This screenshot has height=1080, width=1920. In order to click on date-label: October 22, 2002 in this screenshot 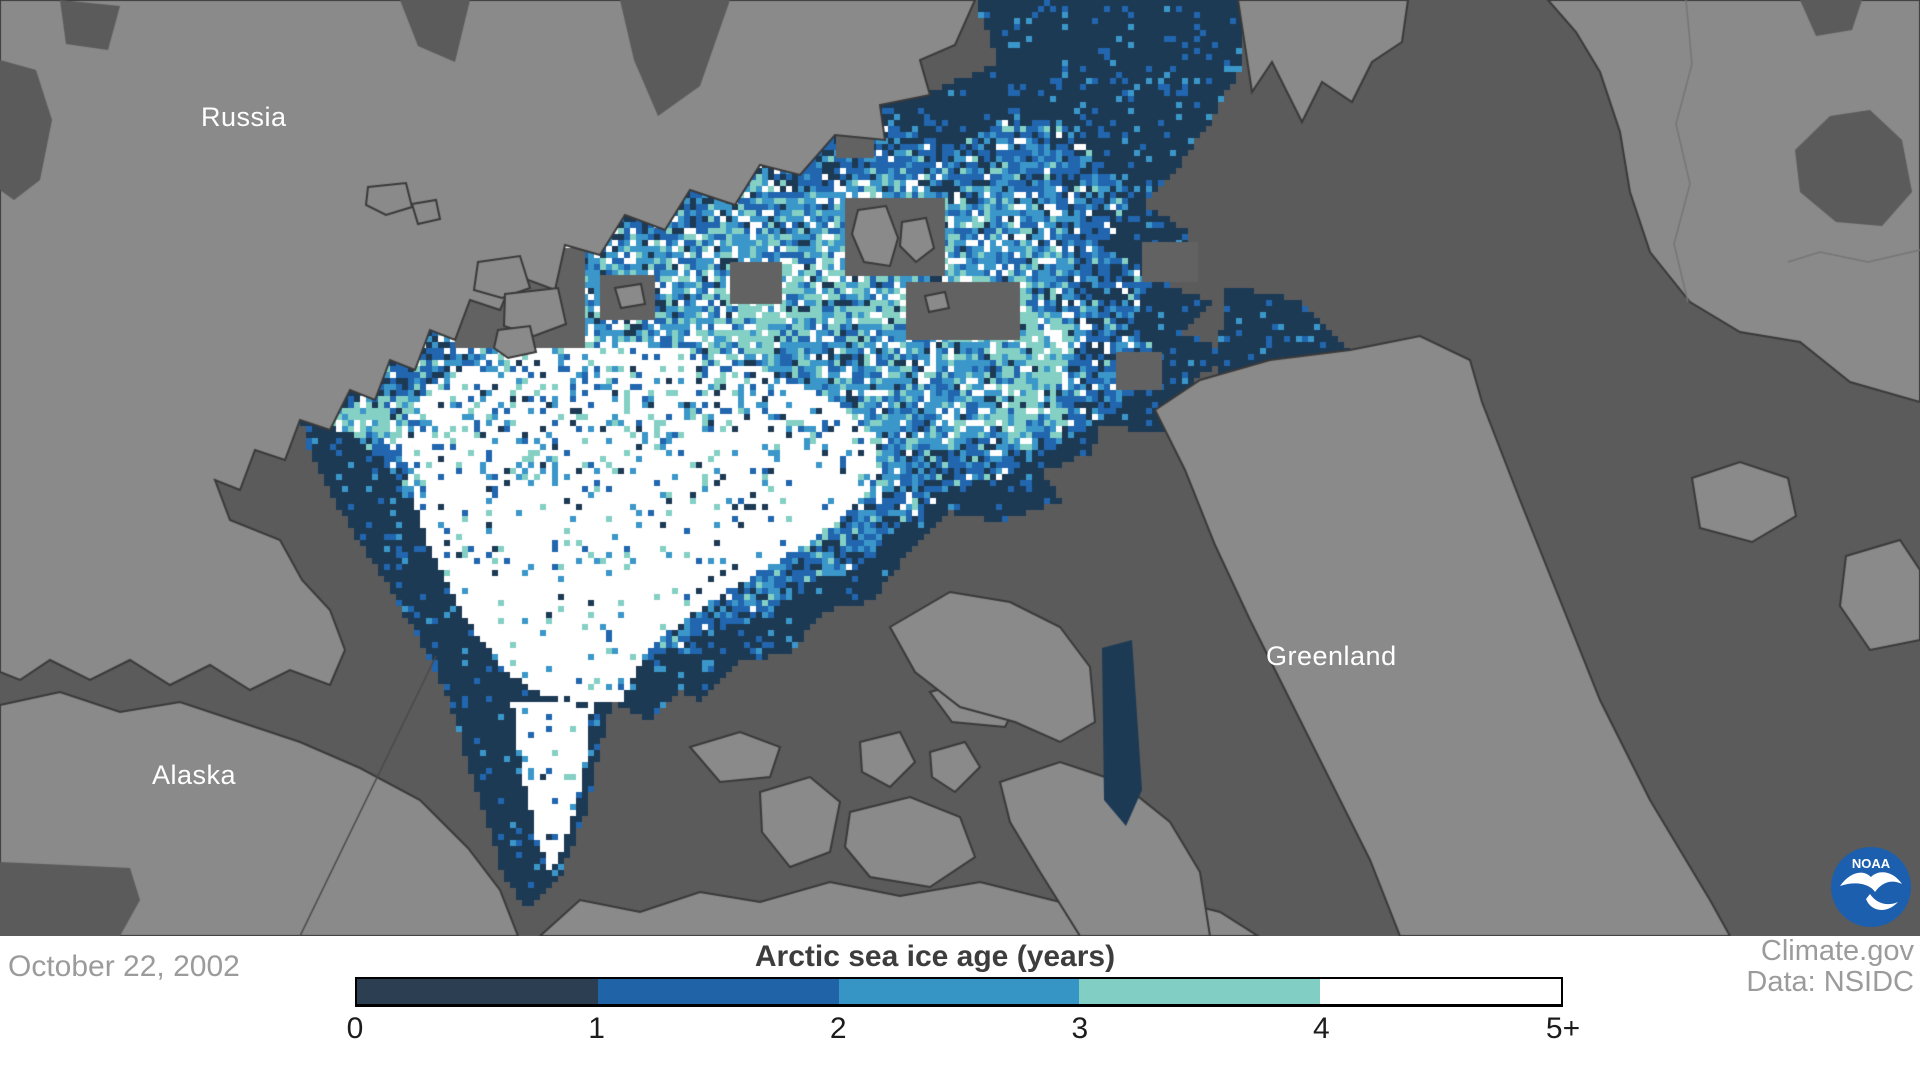, I will do `click(124, 966)`.